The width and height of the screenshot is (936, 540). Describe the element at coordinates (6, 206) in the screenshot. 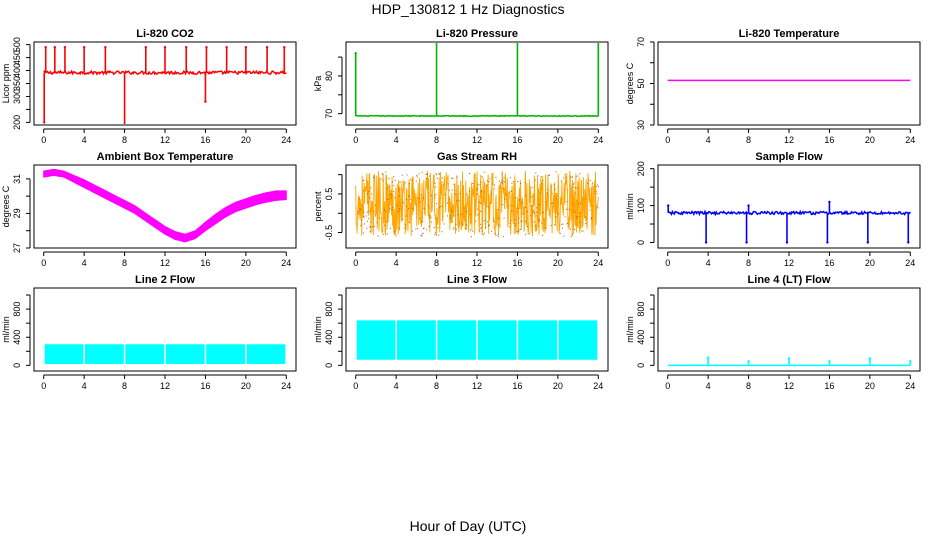

I see `y-axis-label: degrees C` at that location.